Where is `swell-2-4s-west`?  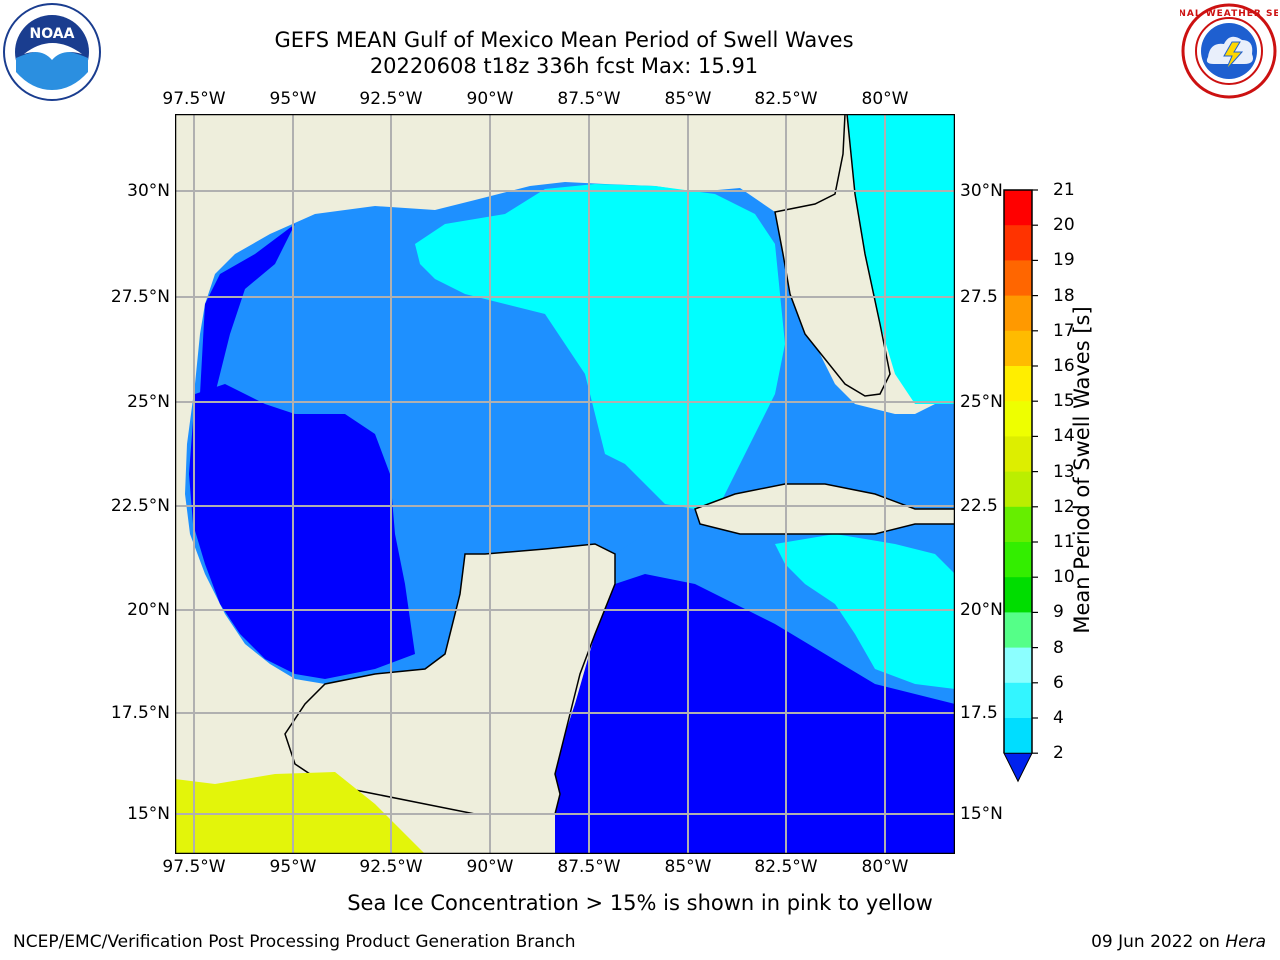
swell-2-4s-west is located at coordinates (302, 531).